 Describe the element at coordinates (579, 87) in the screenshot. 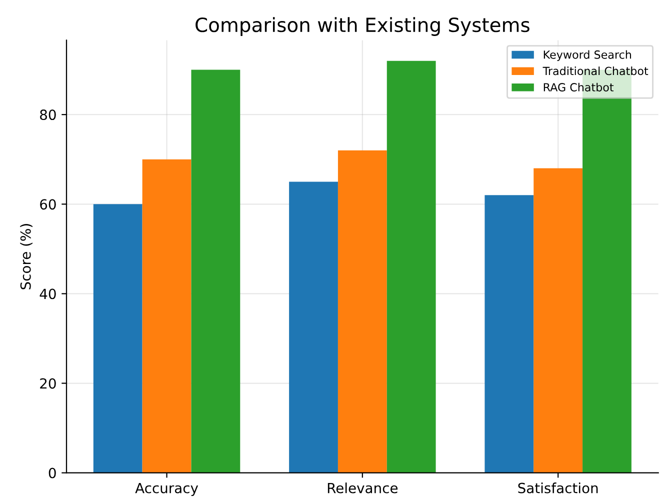

I see `legend-label: RAG Chatbot` at that location.